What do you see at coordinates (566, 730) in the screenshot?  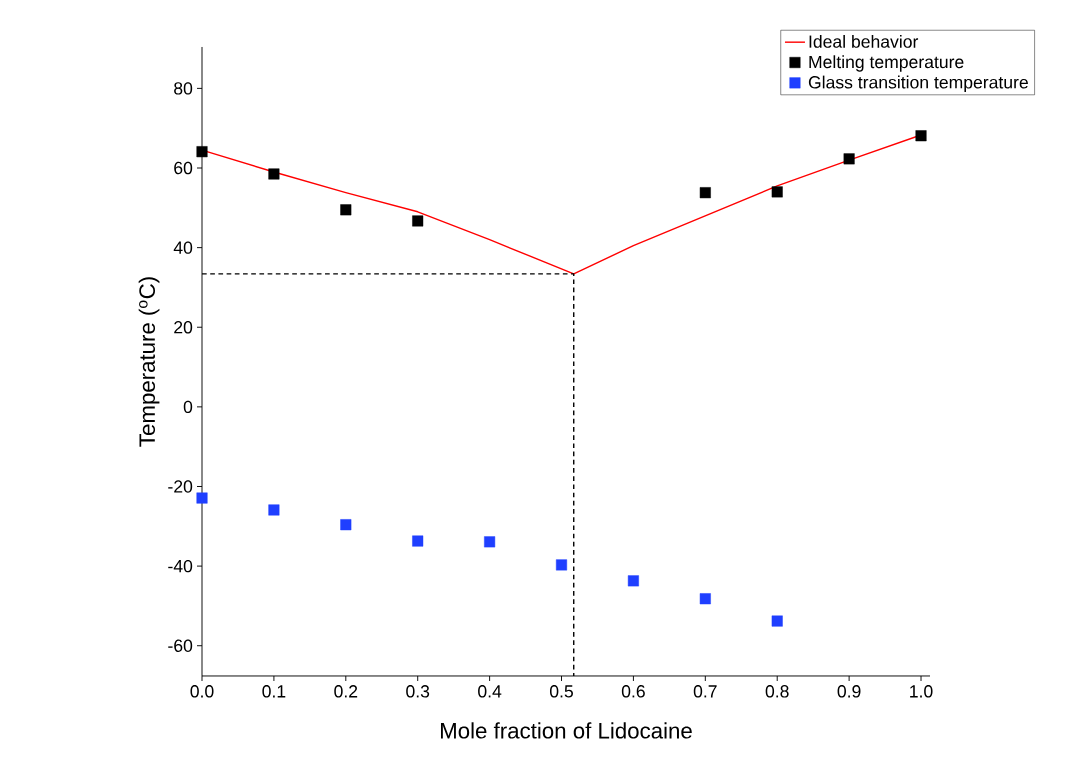 I see `x-axis-title: Mole fraction of Lidocaine` at bounding box center [566, 730].